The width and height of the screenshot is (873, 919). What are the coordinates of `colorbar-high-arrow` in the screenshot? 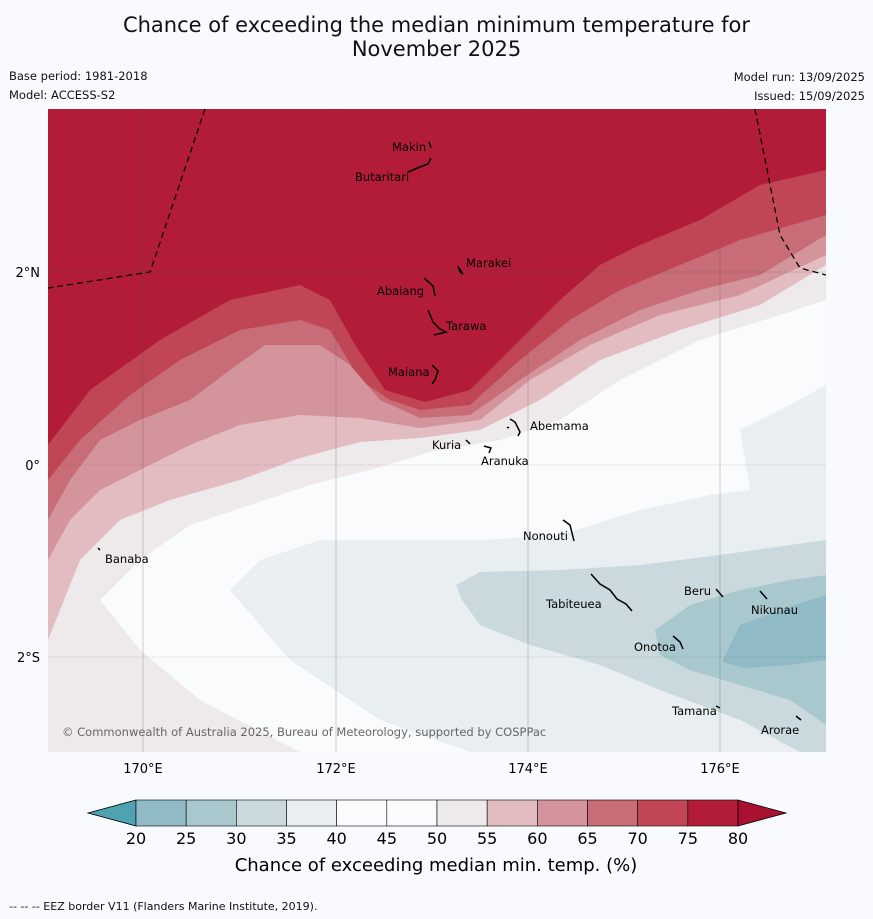 It's located at (762, 813).